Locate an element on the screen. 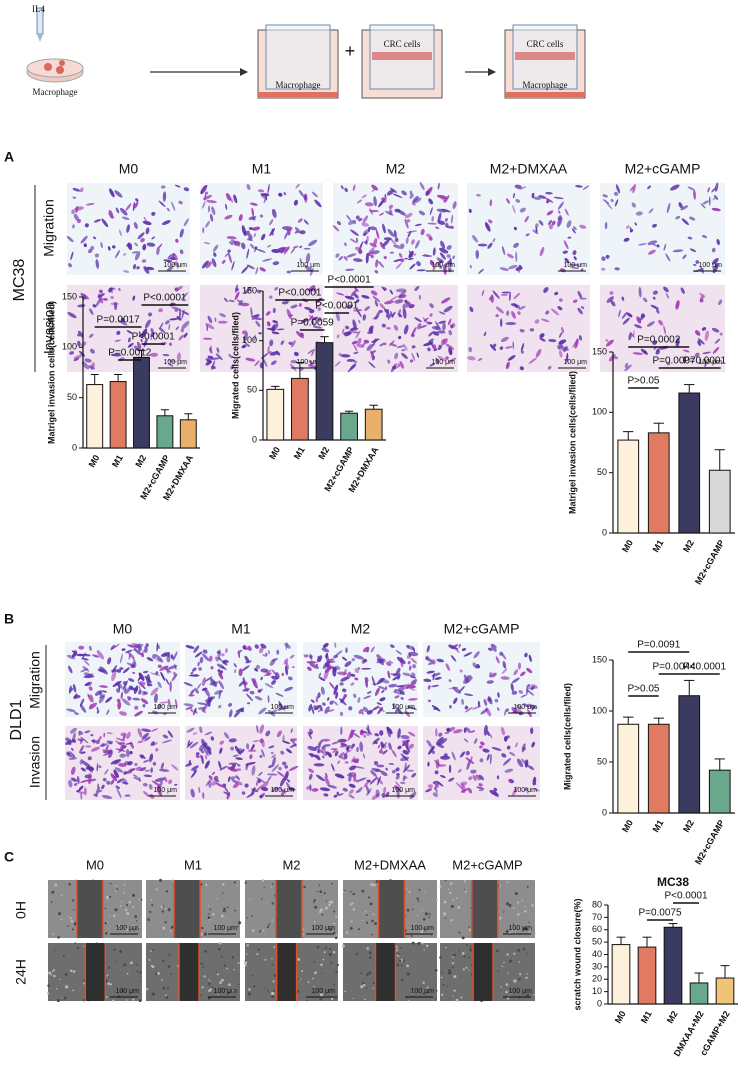 The height and width of the screenshot is (1090, 749). x-tick-label: M2+cGAMP is located at coordinates (710, 842).